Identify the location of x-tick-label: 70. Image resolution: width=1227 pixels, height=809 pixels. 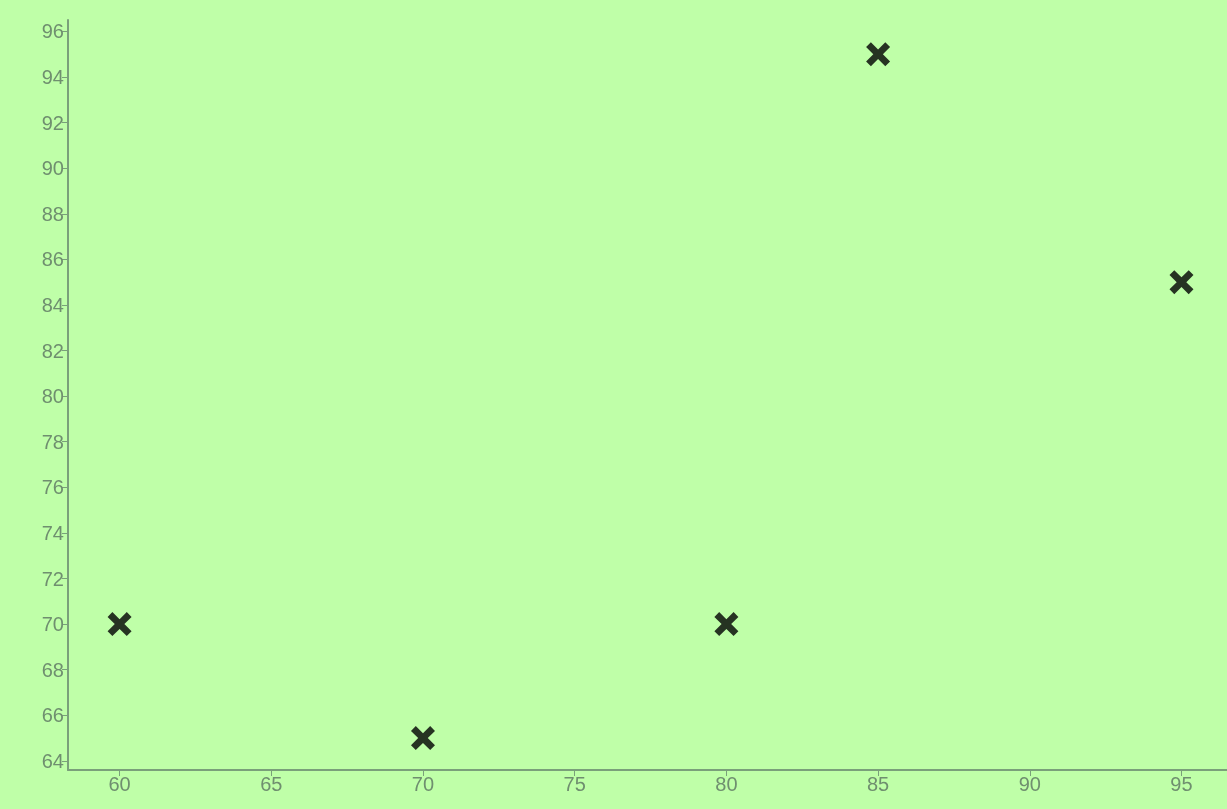
(423, 784).